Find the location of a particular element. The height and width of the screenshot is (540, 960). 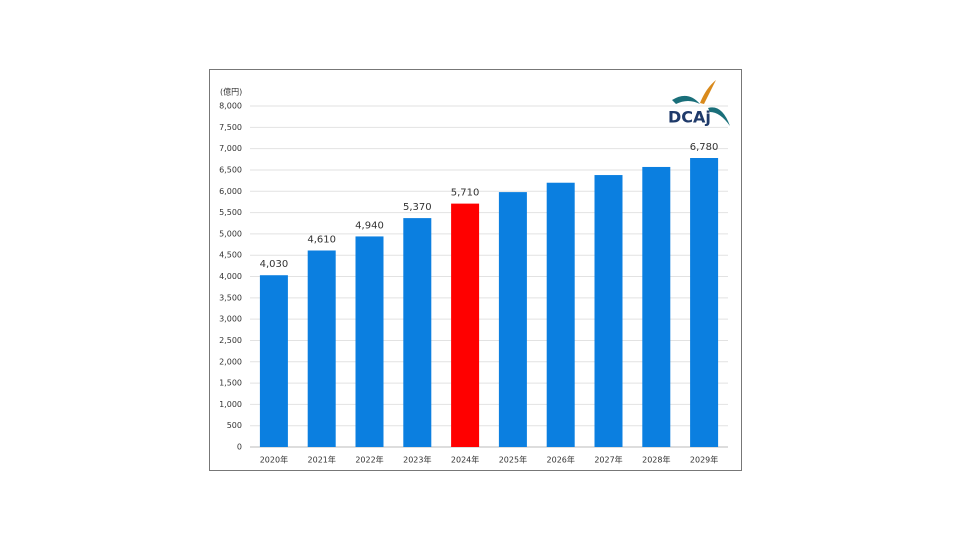

y-tick-label: 3,500 is located at coordinates (230, 297).